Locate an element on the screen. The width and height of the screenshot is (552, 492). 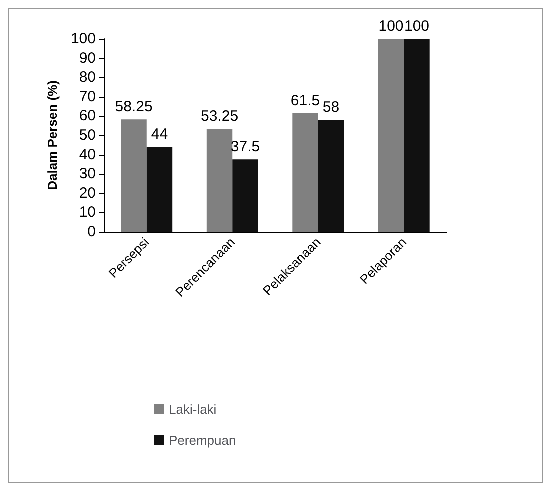
data-label: 58 is located at coordinates (331, 107).